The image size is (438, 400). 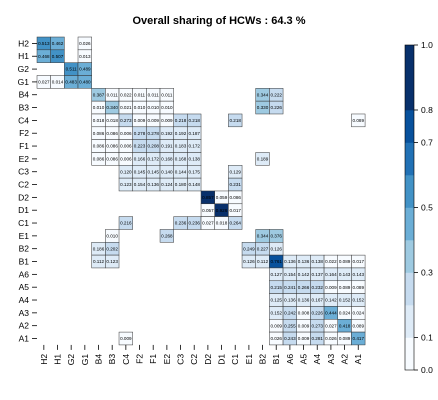 I want to click on heatmap-cell: 0.926, so click(x=221, y=210).